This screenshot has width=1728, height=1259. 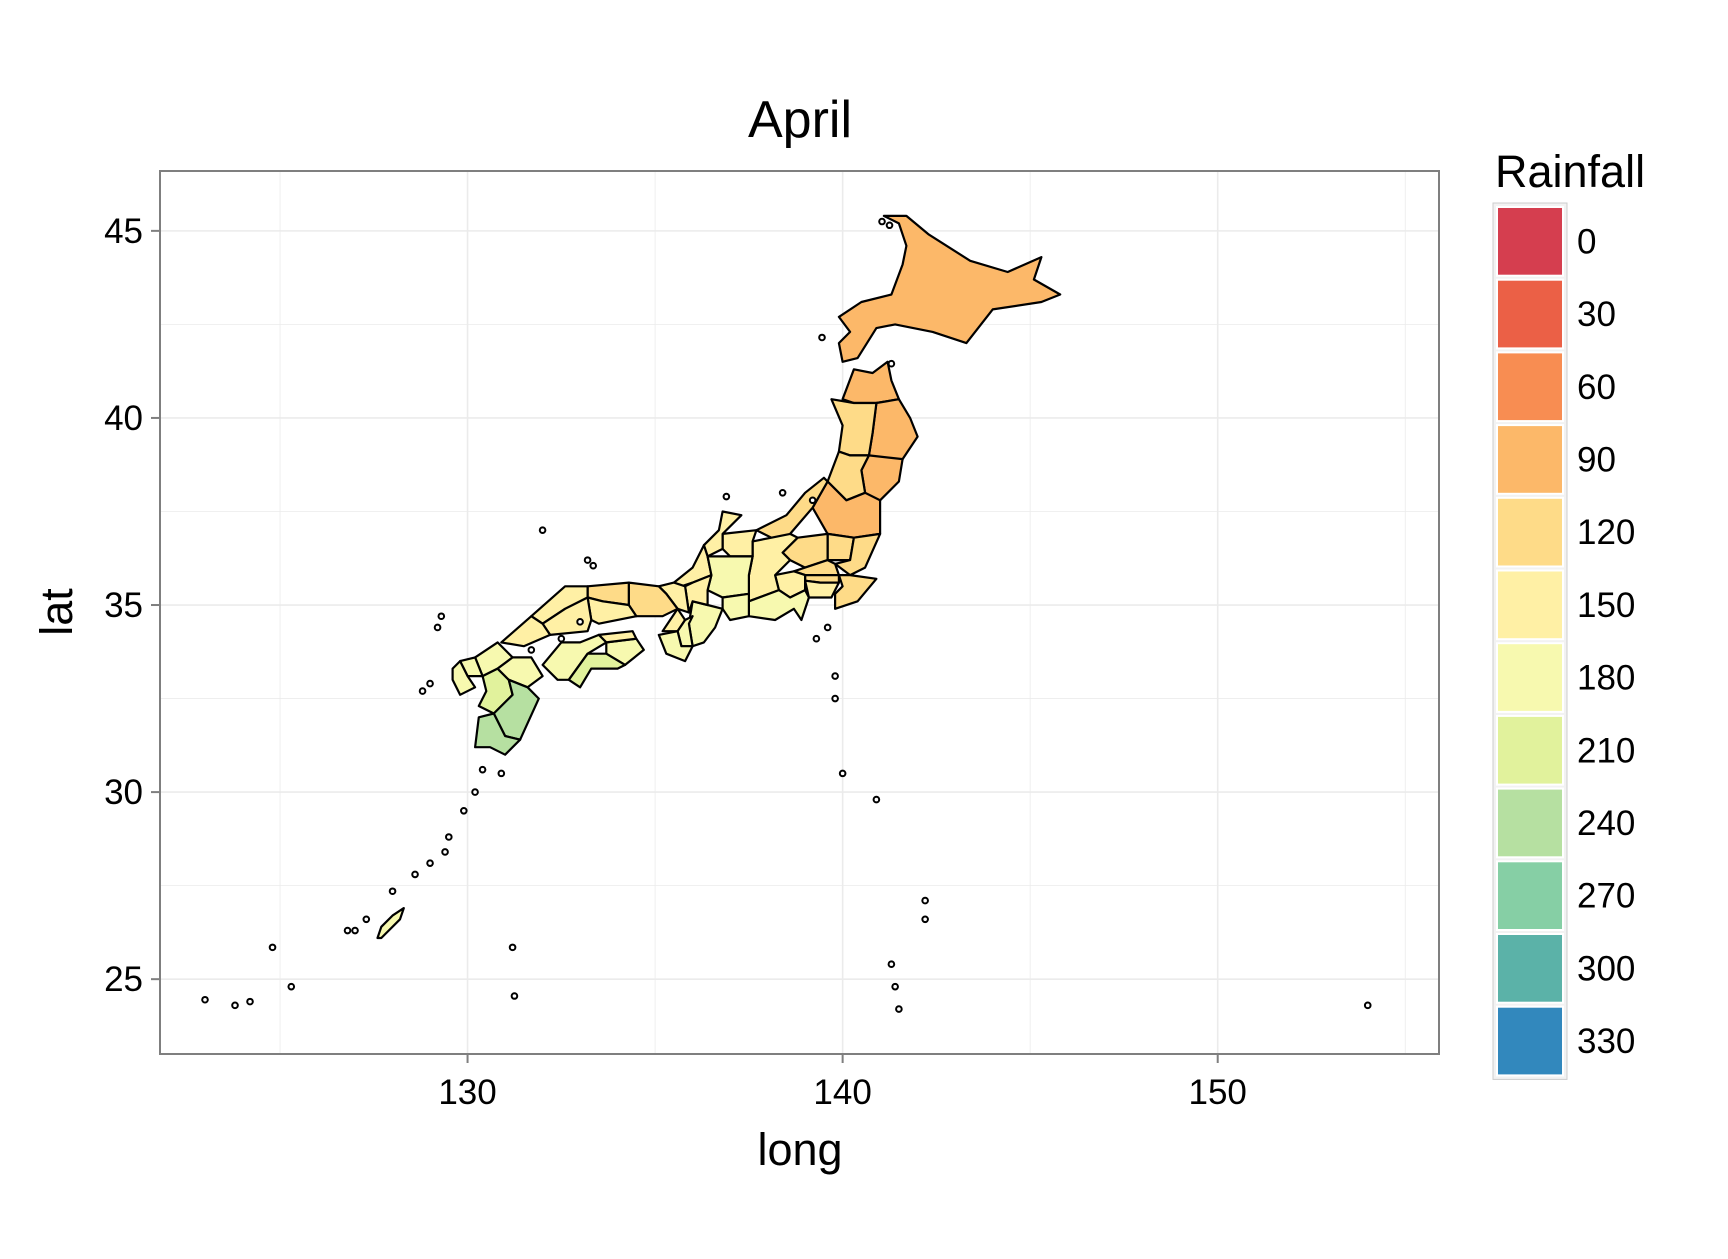 What do you see at coordinates (1596, 387) in the screenshot?
I see `legend-label: 60` at bounding box center [1596, 387].